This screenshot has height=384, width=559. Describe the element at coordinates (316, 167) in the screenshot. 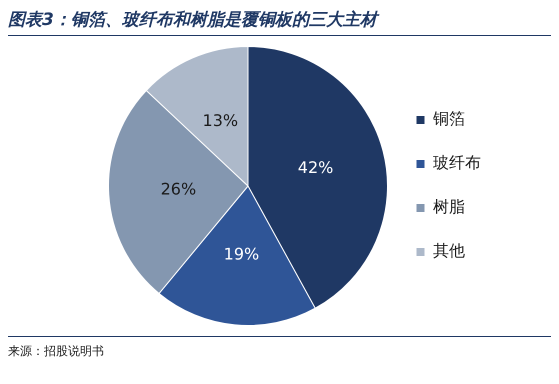

I see `data-label: 42%` at that location.